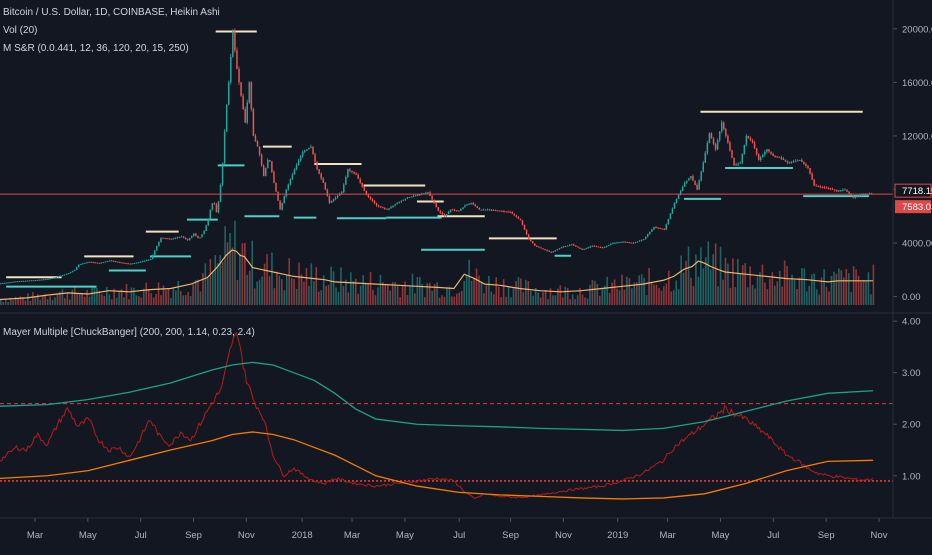 The height and width of the screenshot is (555, 932). I want to click on x-tick-label: 2018, so click(302, 535).